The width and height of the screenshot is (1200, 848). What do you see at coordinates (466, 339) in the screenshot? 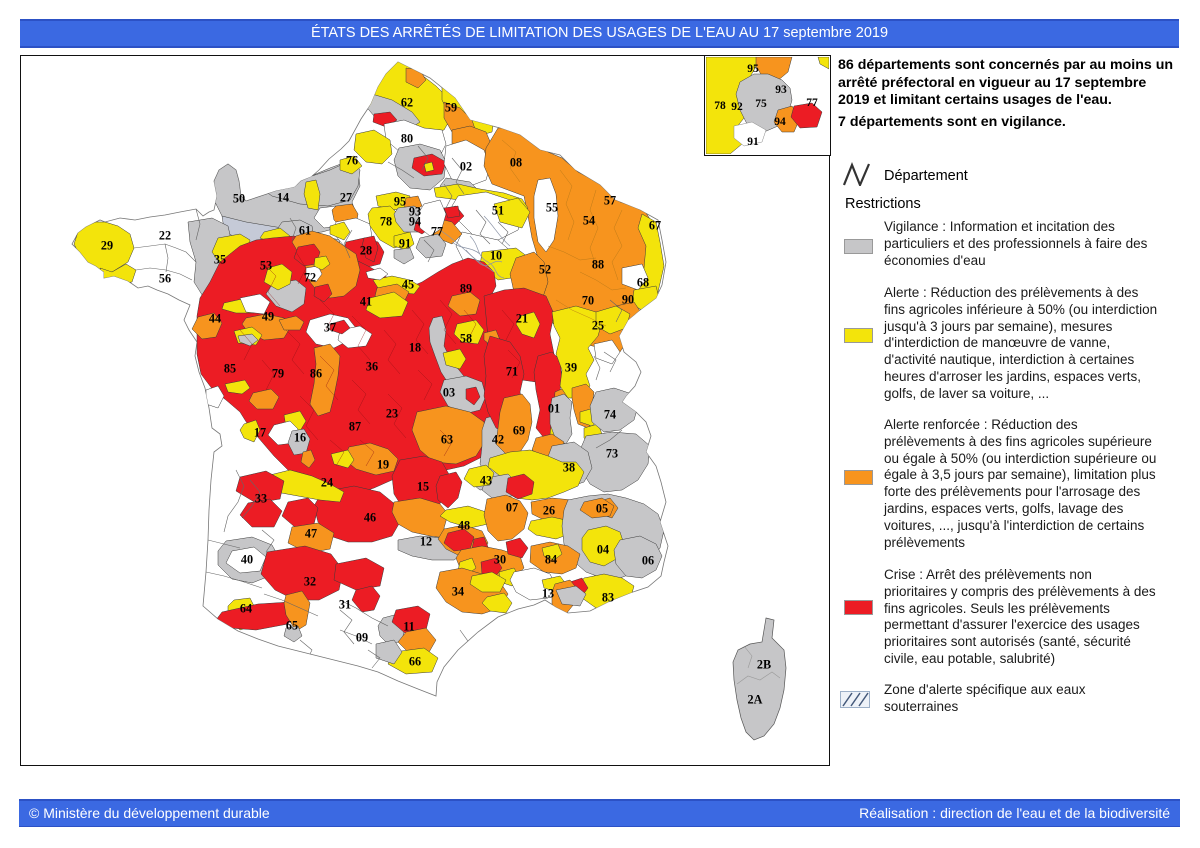
I see `svg-text: 58` at bounding box center [466, 339].